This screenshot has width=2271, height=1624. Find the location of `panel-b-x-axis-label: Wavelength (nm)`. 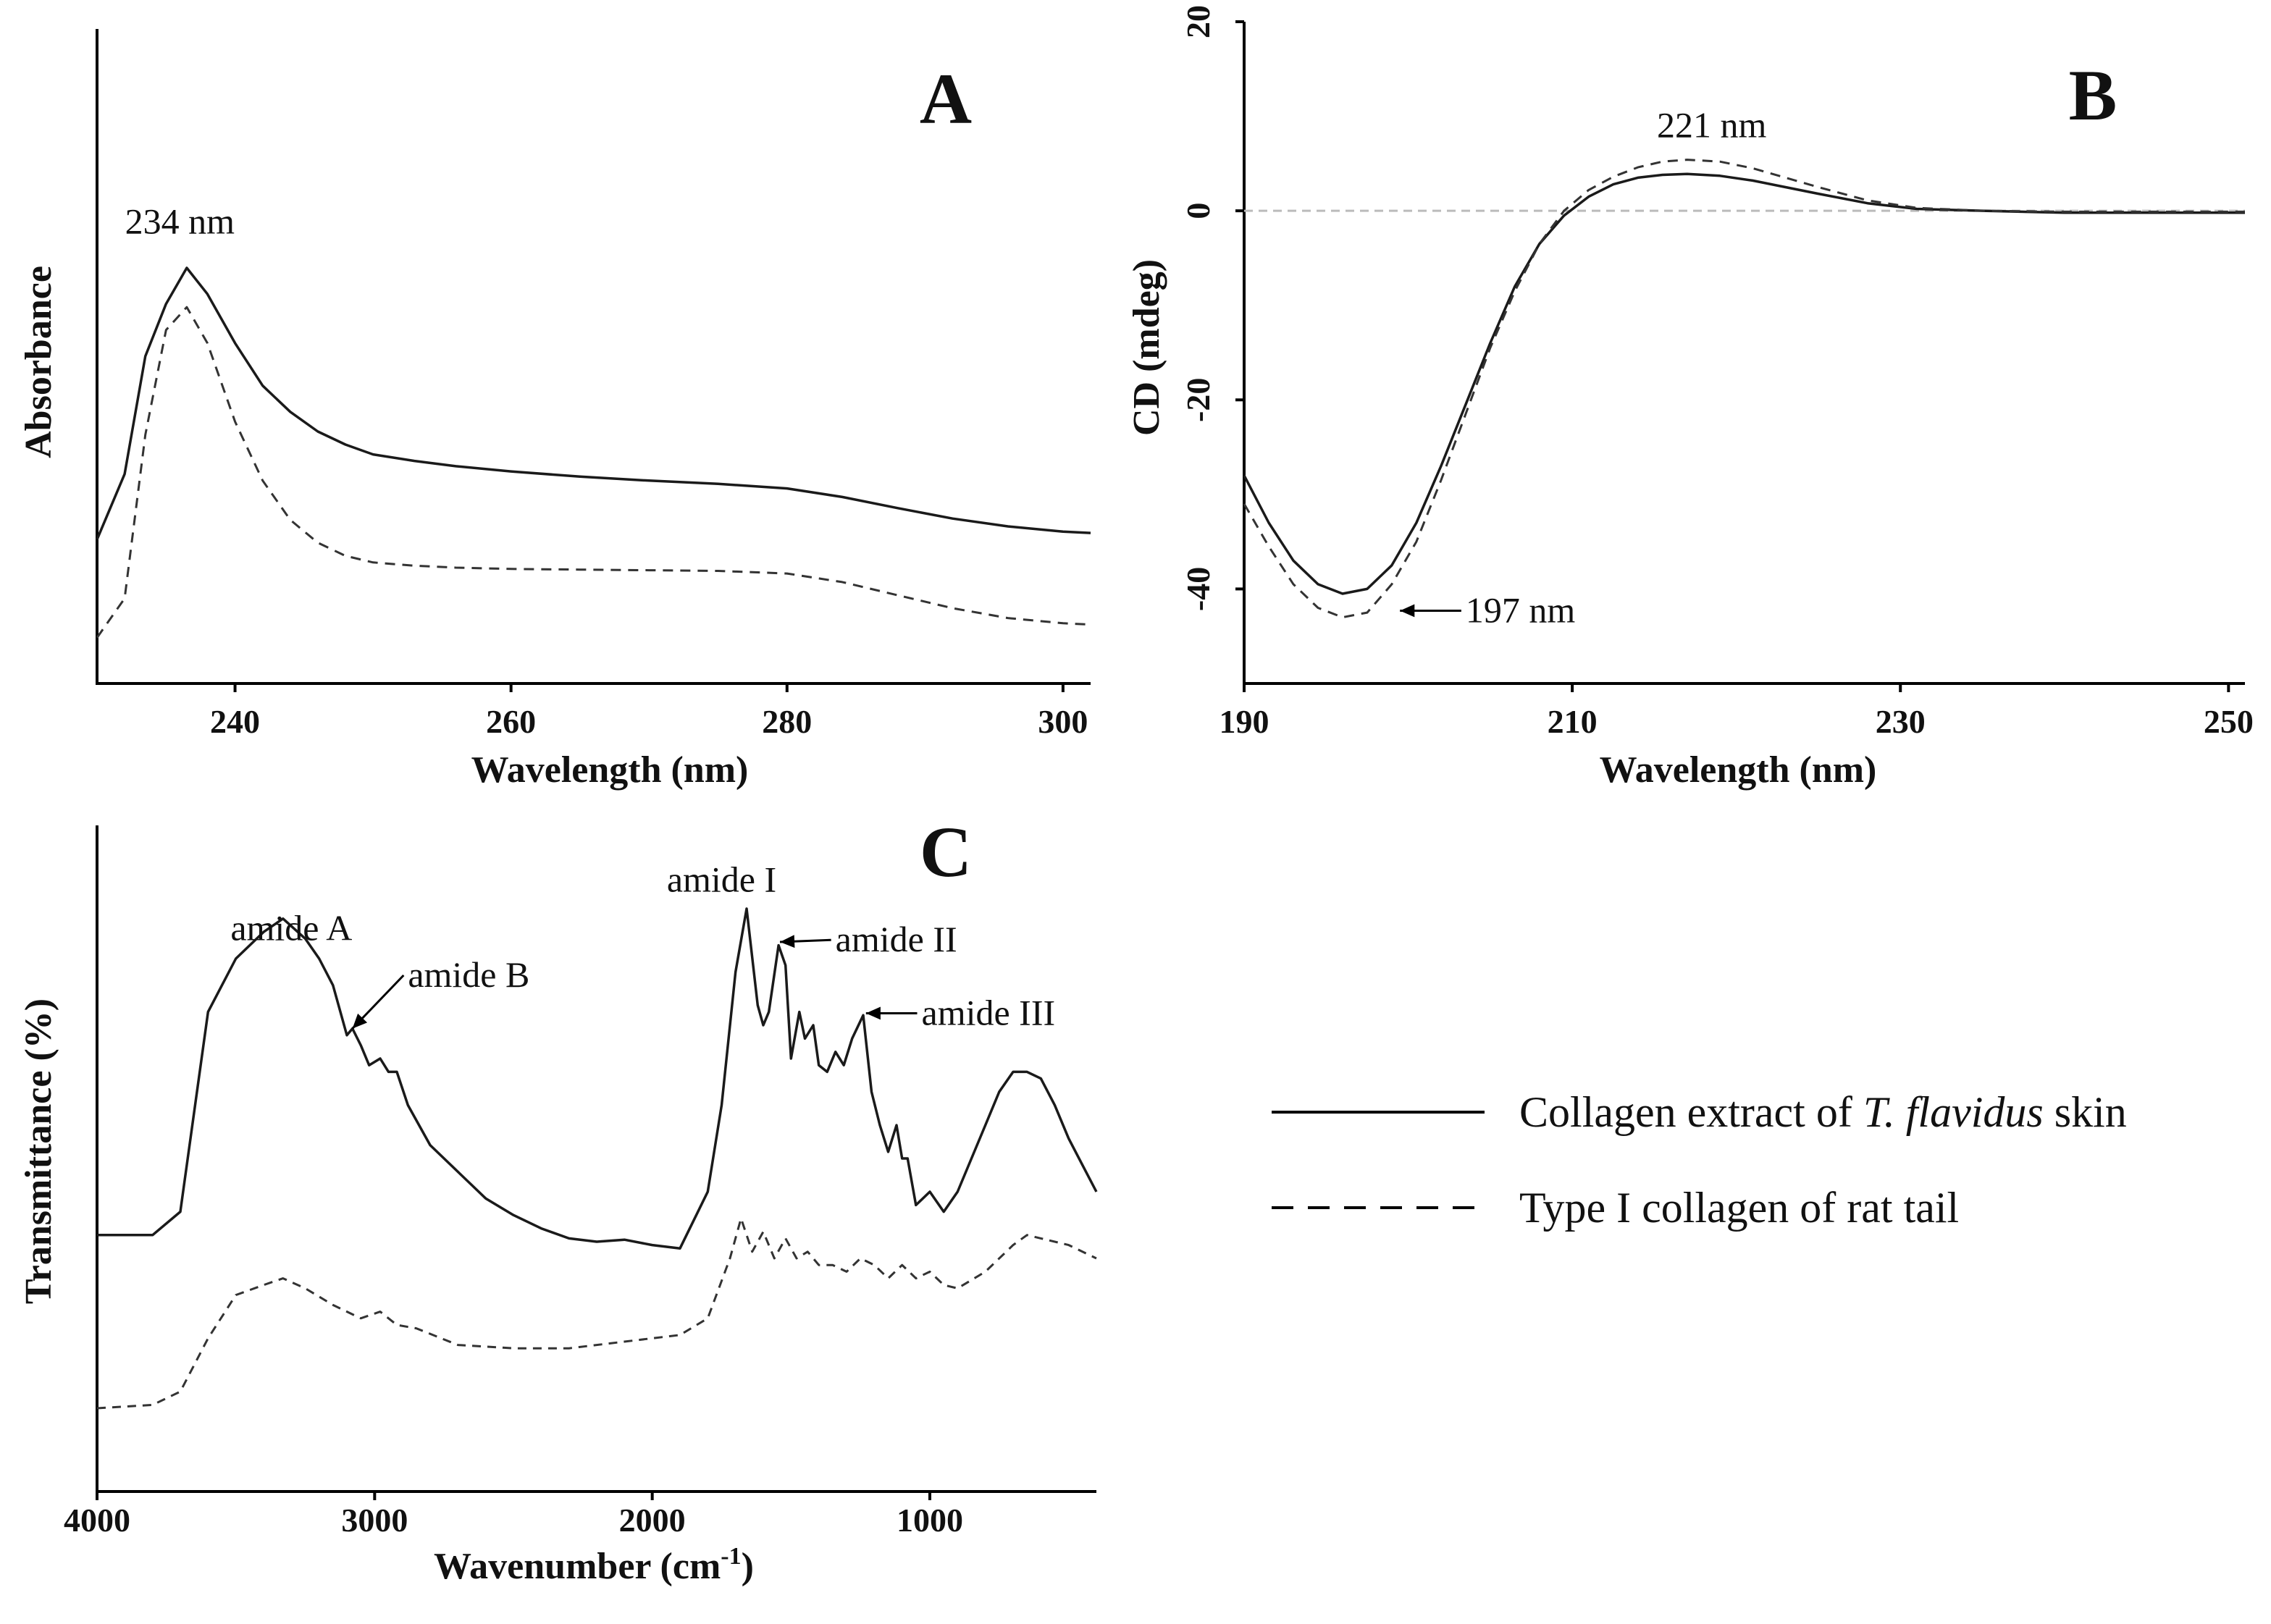

panel-b-x-axis-label: Wavelength (nm) is located at coordinates (1738, 770).